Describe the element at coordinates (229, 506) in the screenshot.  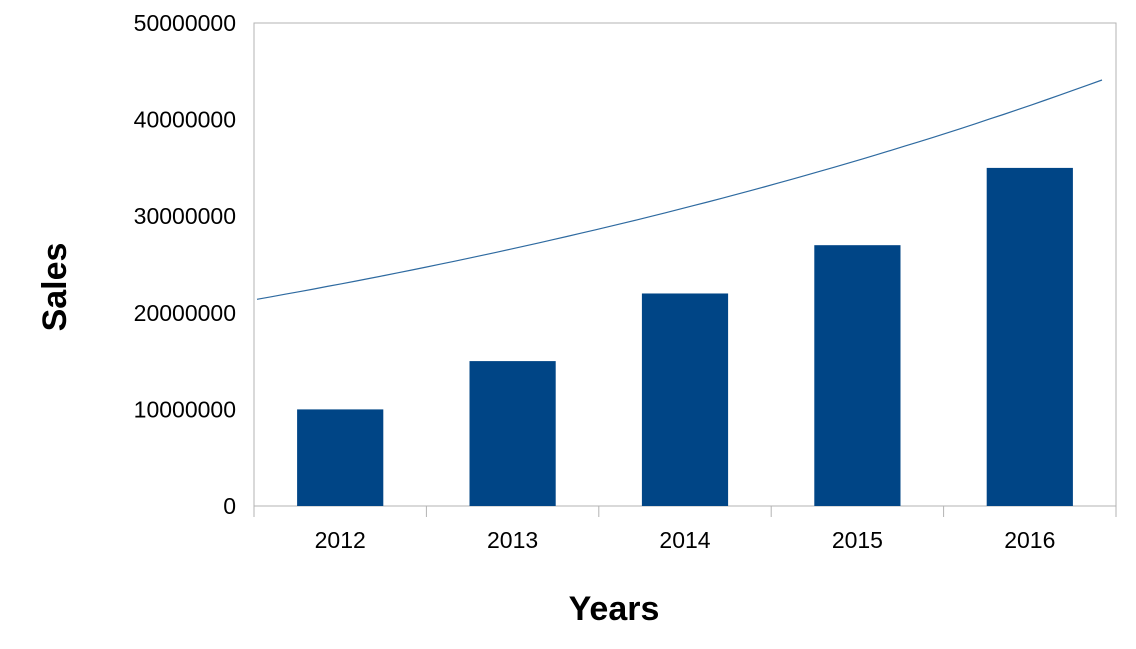
I see `y-tick-label: 0` at that location.